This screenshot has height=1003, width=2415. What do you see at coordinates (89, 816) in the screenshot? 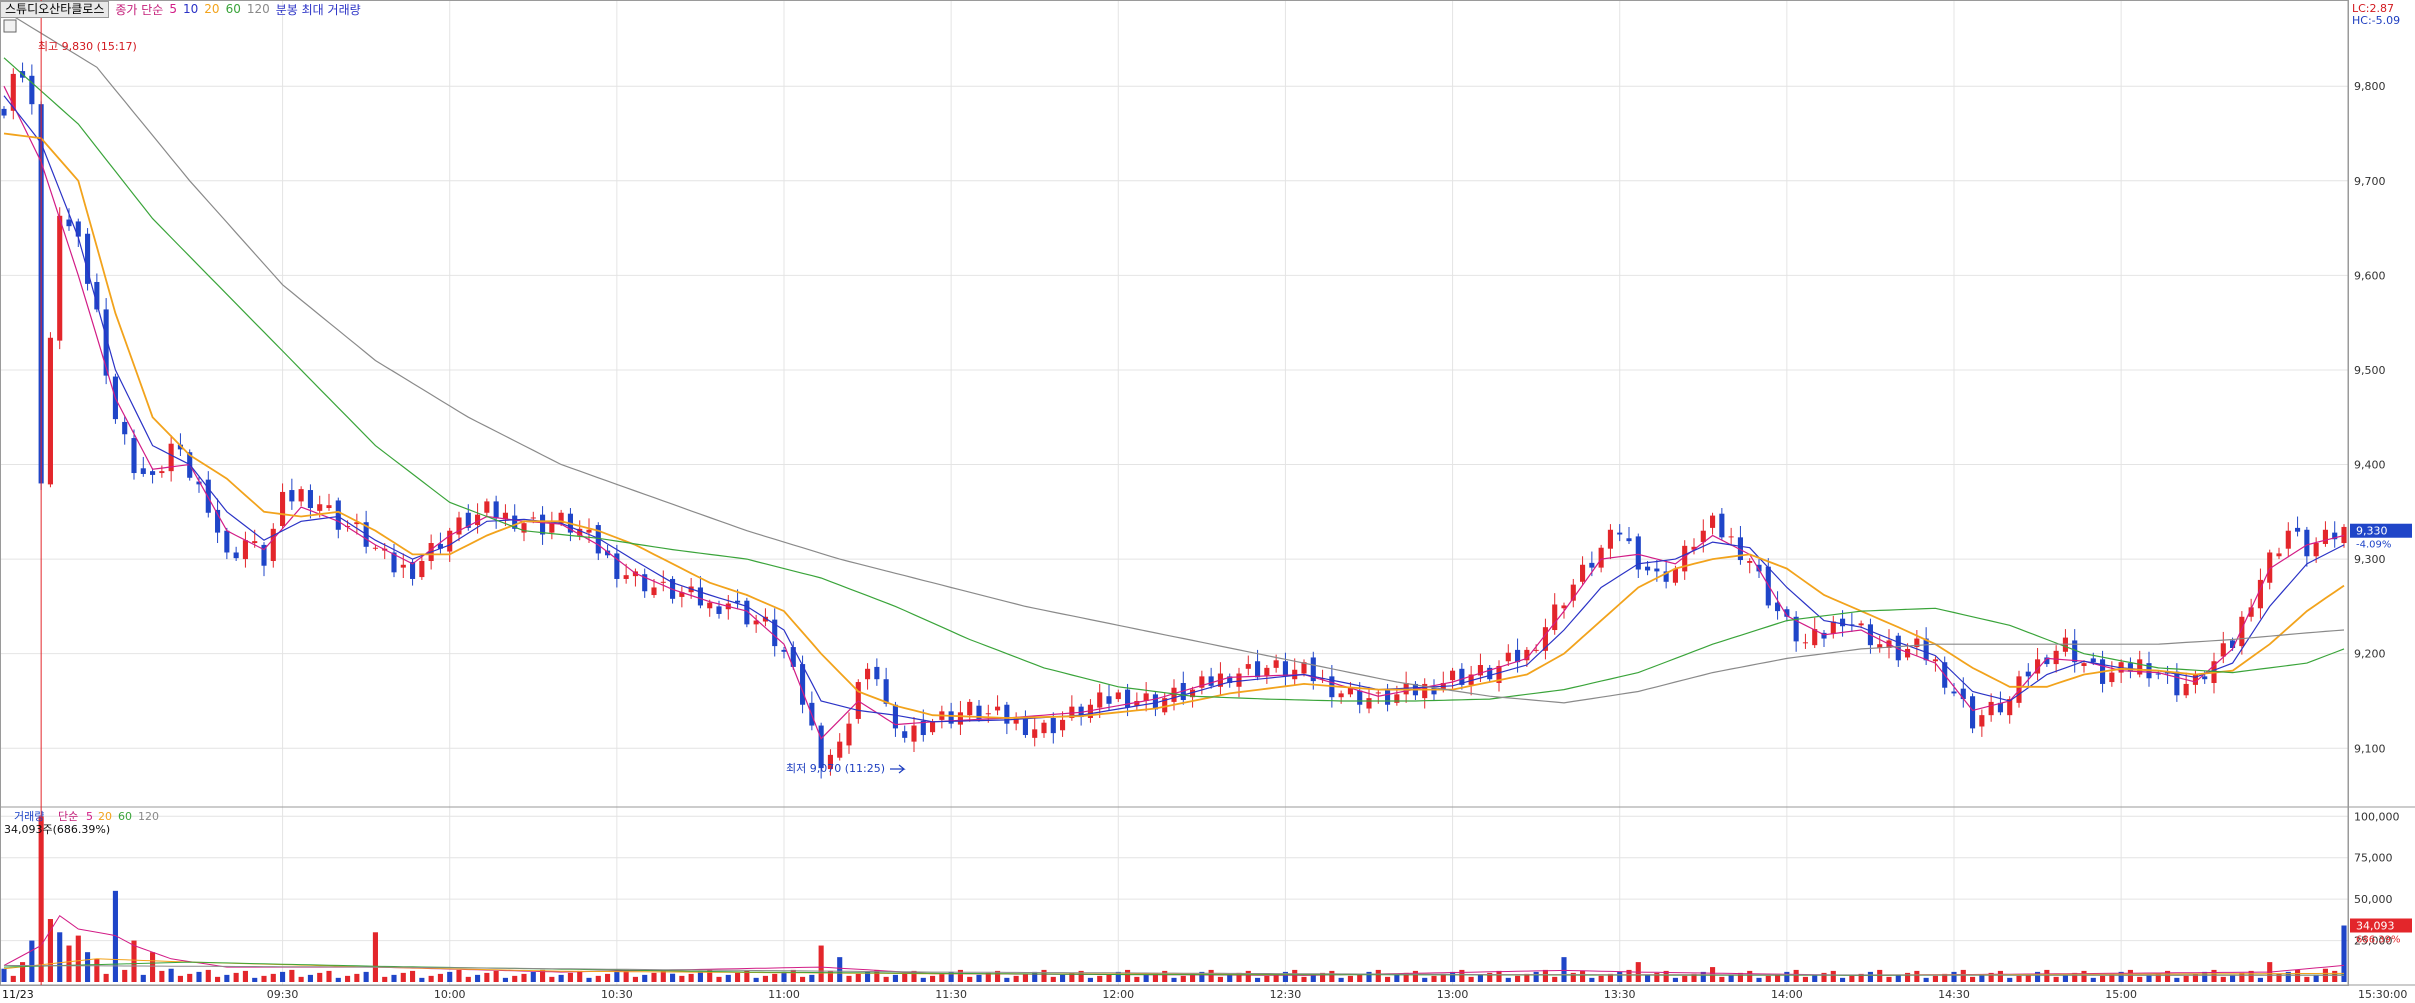
I see `volume-ma5-legend: 5` at bounding box center [89, 816].